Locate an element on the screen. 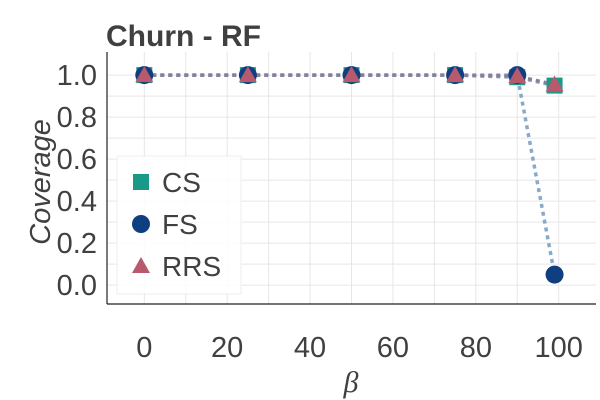 This screenshot has height=400, width=600. legend-label-fs: FS is located at coordinates (180, 224).